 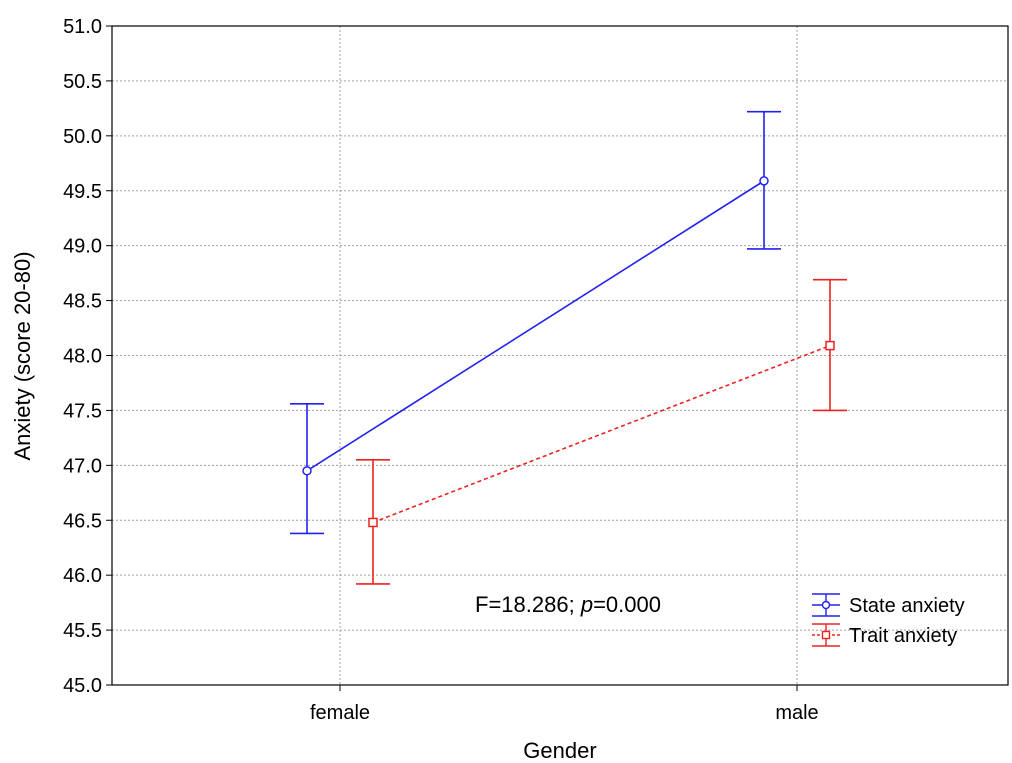 I want to click on legend-entry: State anxiety, so click(x=888, y=605).